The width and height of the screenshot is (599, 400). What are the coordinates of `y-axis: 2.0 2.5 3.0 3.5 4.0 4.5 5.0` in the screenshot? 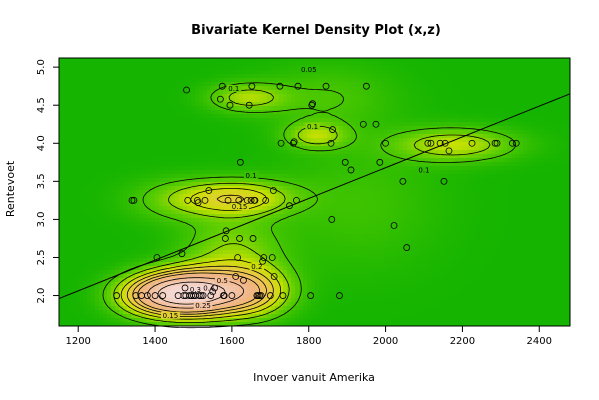 It's located at (47, 181).